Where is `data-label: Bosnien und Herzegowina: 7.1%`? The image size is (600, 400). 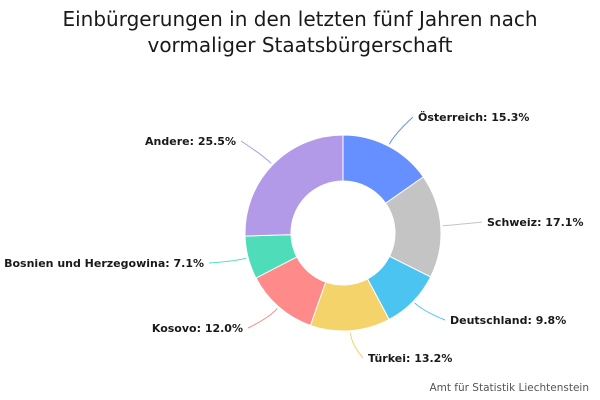 data-label: Bosnien und Herzegowina: 7.1% is located at coordinates (104, 263).